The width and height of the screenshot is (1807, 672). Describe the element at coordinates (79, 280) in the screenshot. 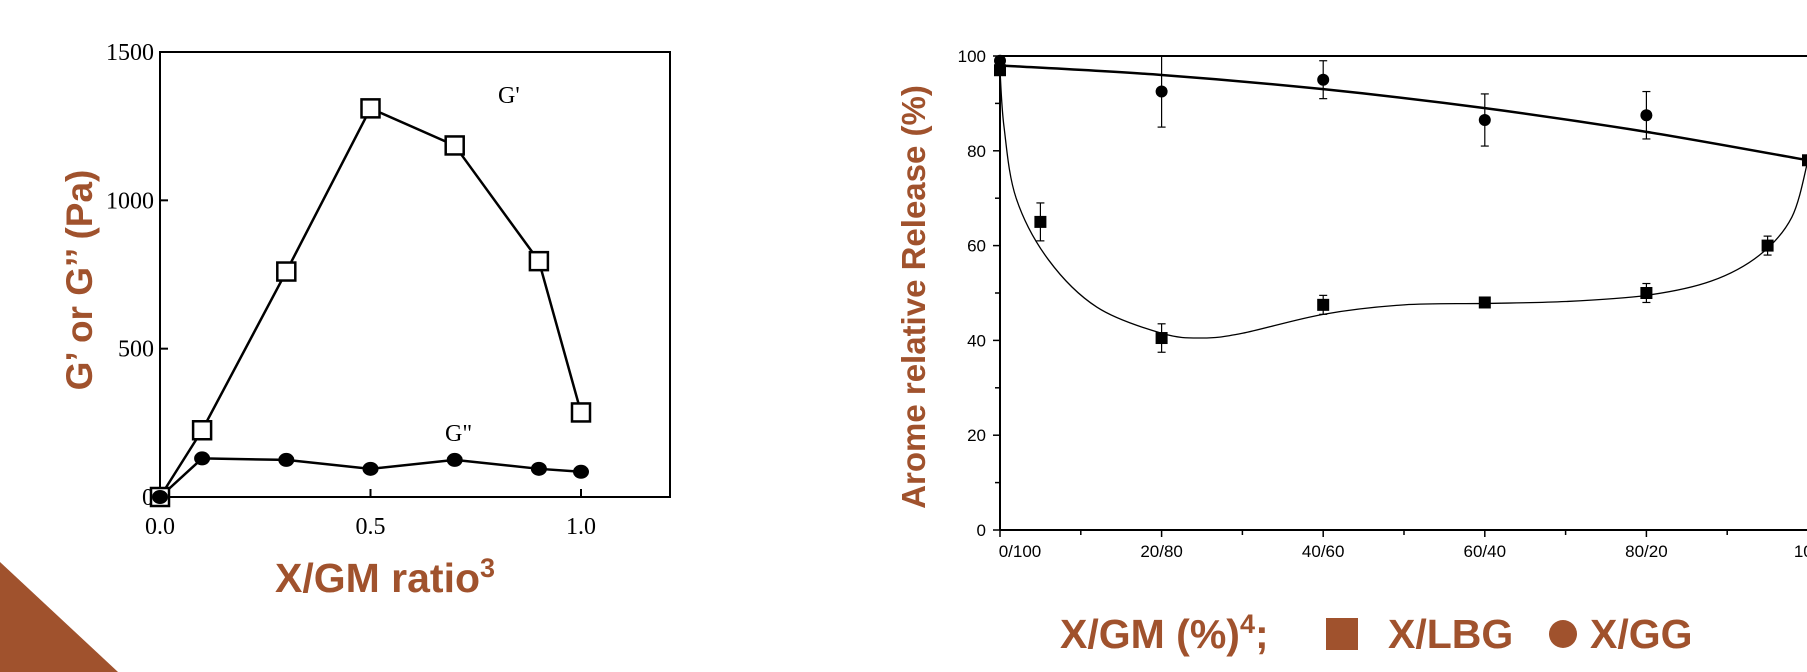

I see `left-y-axis-label: G’ or G’’ (Pa)` at that location.